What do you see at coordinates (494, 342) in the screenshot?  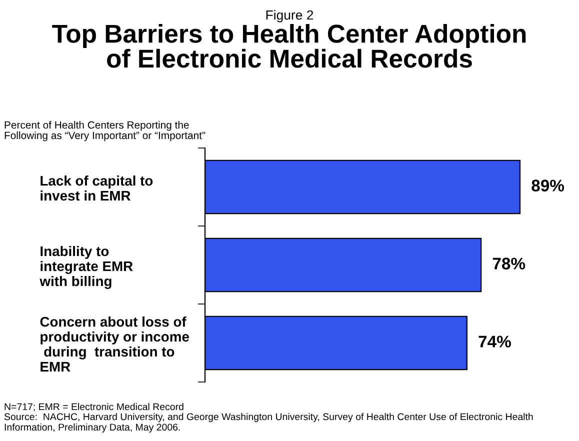 I see `data-label: 74%` at bounding box center [494, 342].